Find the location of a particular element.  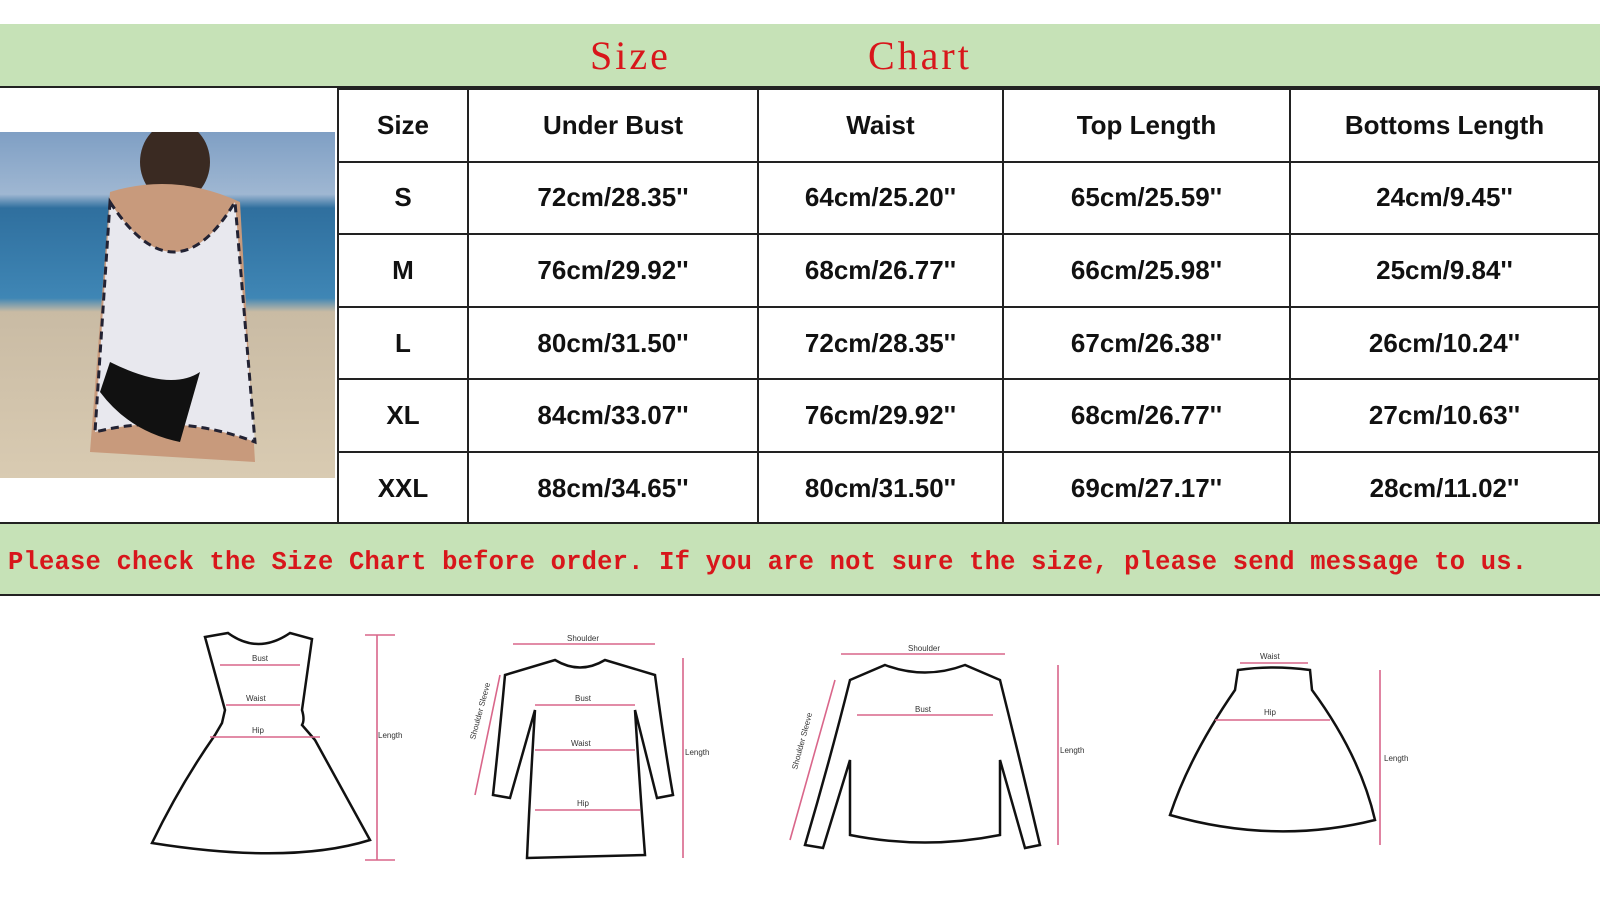

cell: 27cm/10.63'' is located at coordinates (1444, 415).